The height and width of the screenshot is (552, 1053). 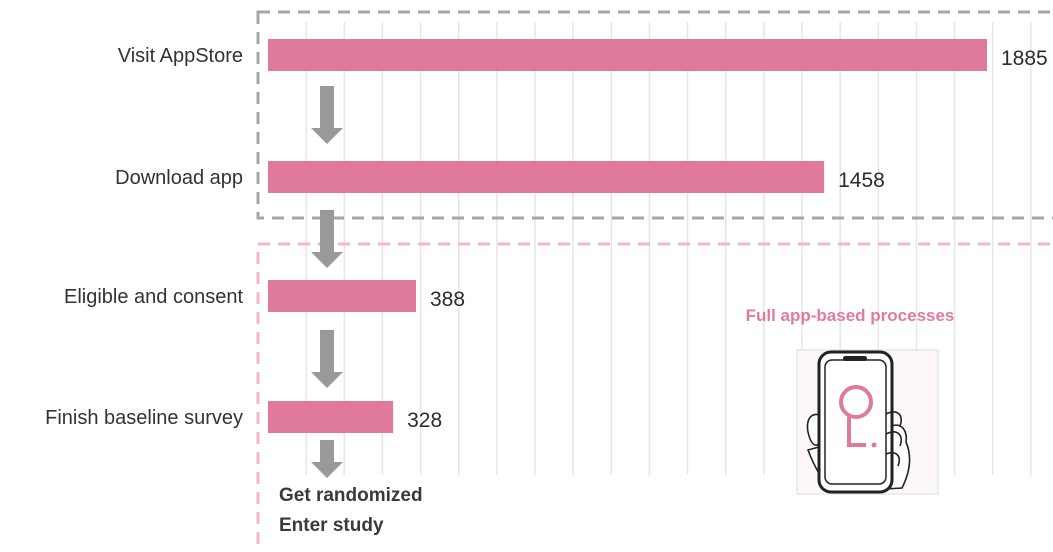 What do you see at coordinates (153, 297) in the screenshot?
I see `category-label: Eligible and consent` at bounding box center [153, 297].